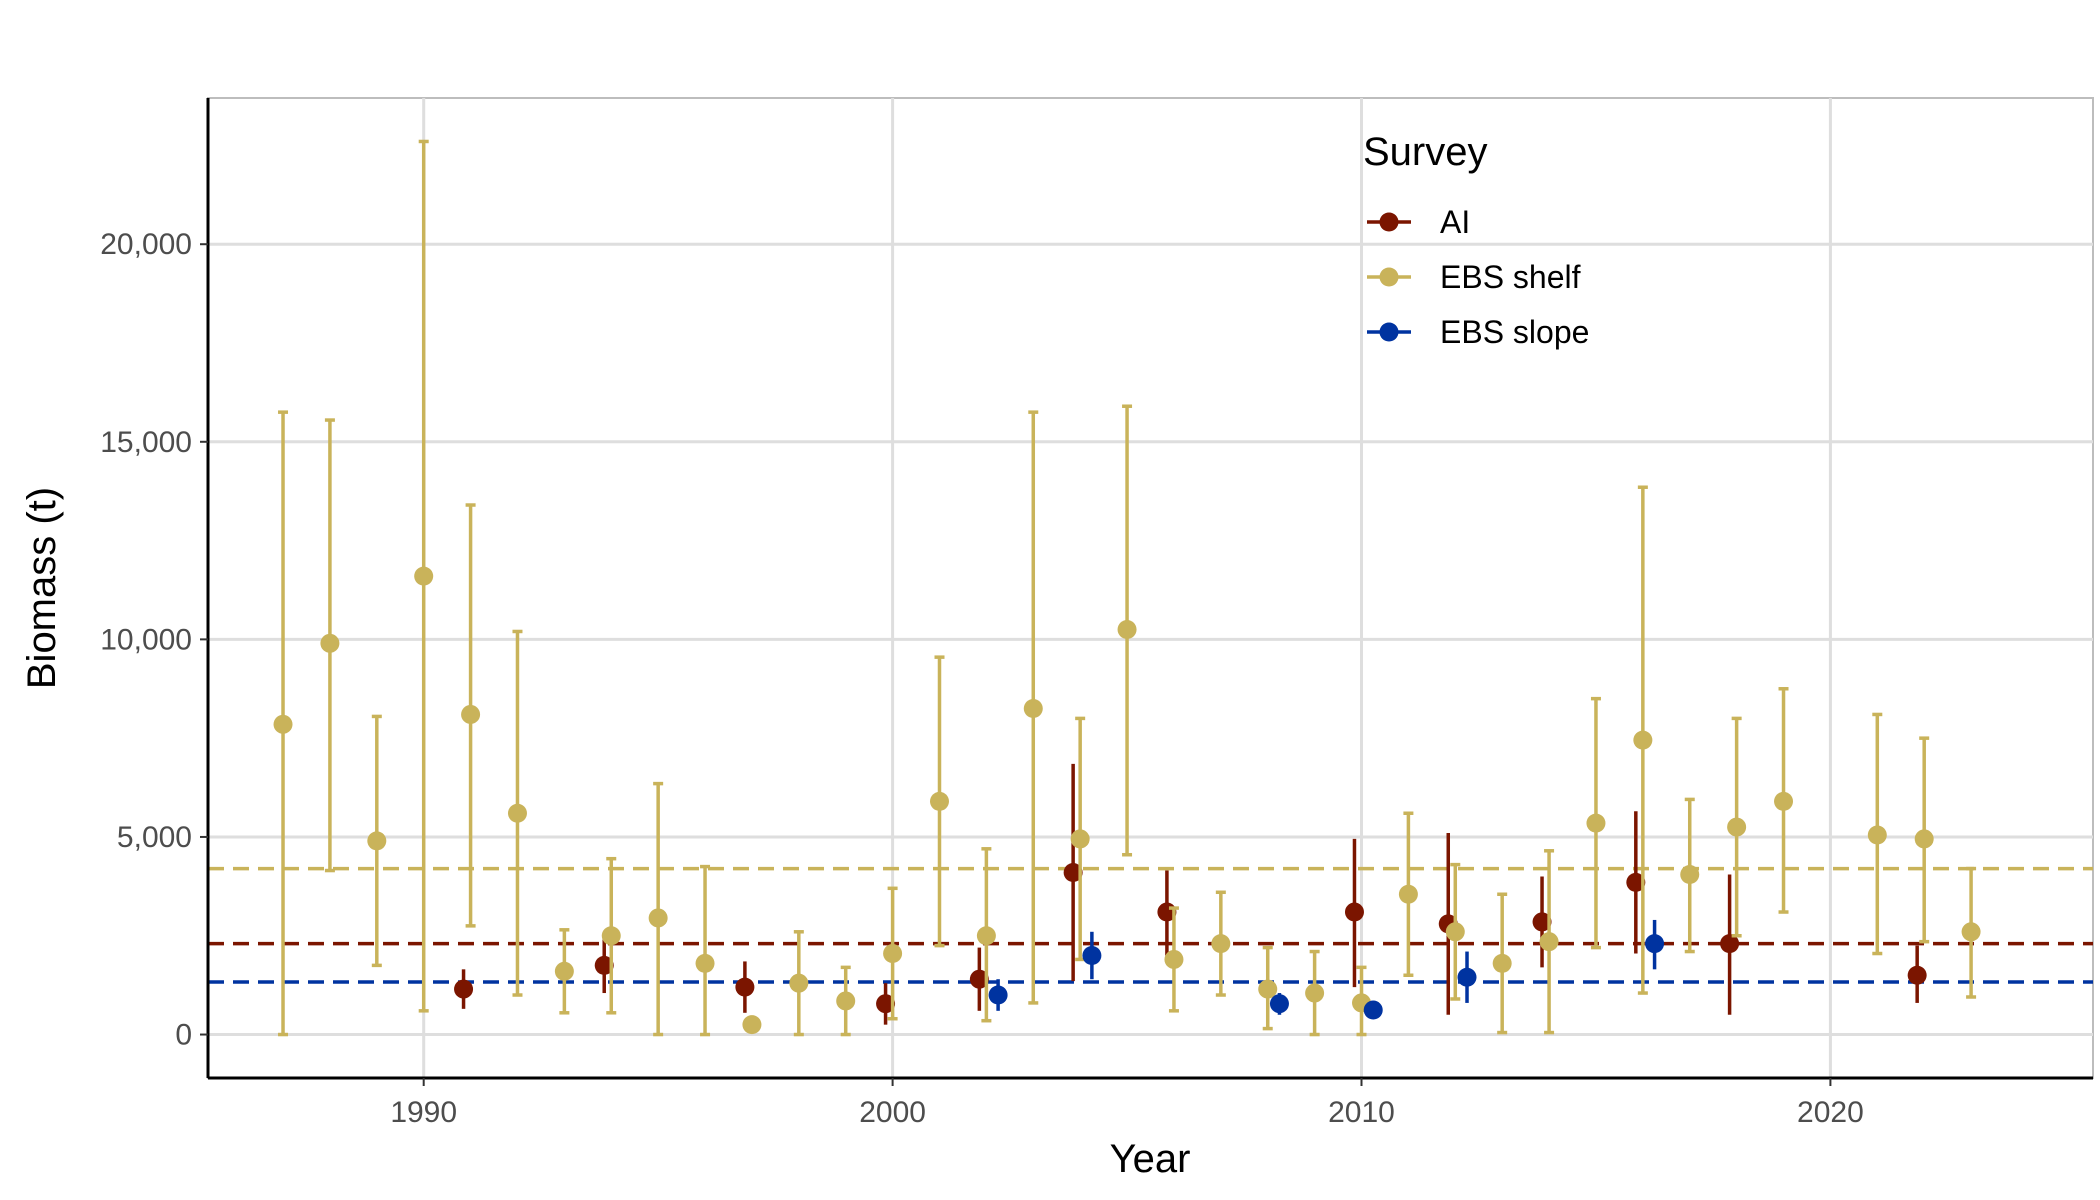 This screenshot has width=2100, height=1200. Describe the element at coordinates (1514, 332) in the screenshot. I see `legend-label: EBS slope` at that location.